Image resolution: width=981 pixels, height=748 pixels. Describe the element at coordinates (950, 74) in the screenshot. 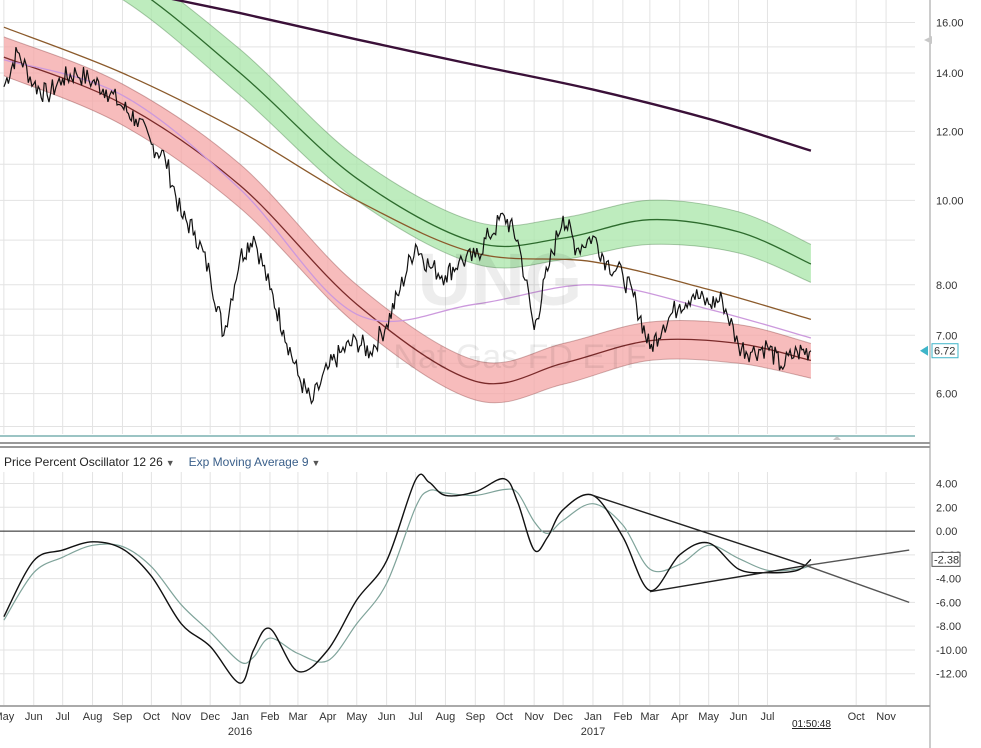

I see `price-tick-label: 14.00` at that location.